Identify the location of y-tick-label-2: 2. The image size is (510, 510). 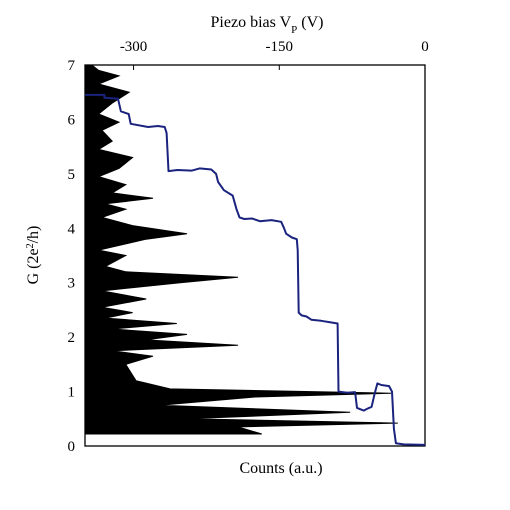
(72, 338).